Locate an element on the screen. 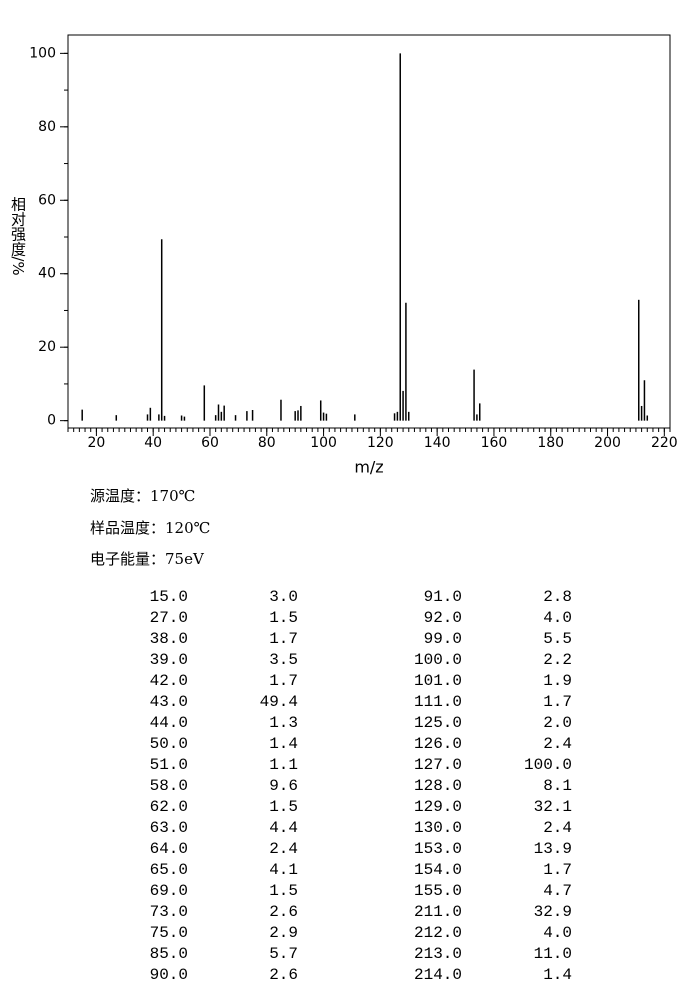  table-intensity: 32.1 is located at coordinates (553, 807).